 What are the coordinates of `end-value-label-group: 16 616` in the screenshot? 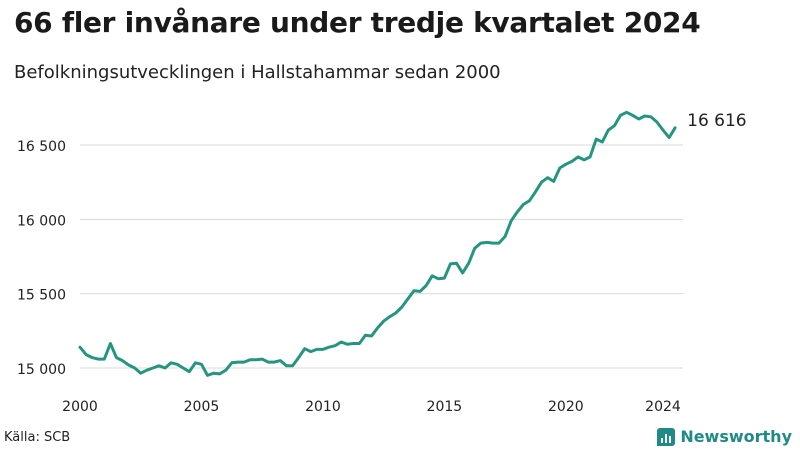 It's located at (716, 121).